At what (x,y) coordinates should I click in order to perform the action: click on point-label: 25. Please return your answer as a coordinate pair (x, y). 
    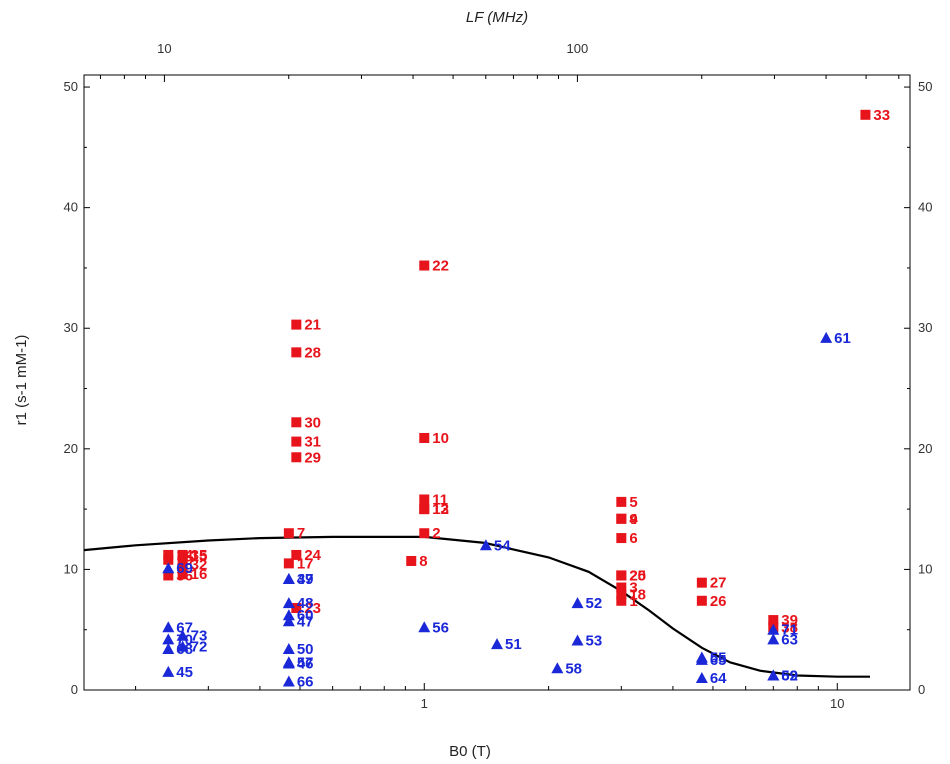
    Looking at the image, I should click on (637, 575).